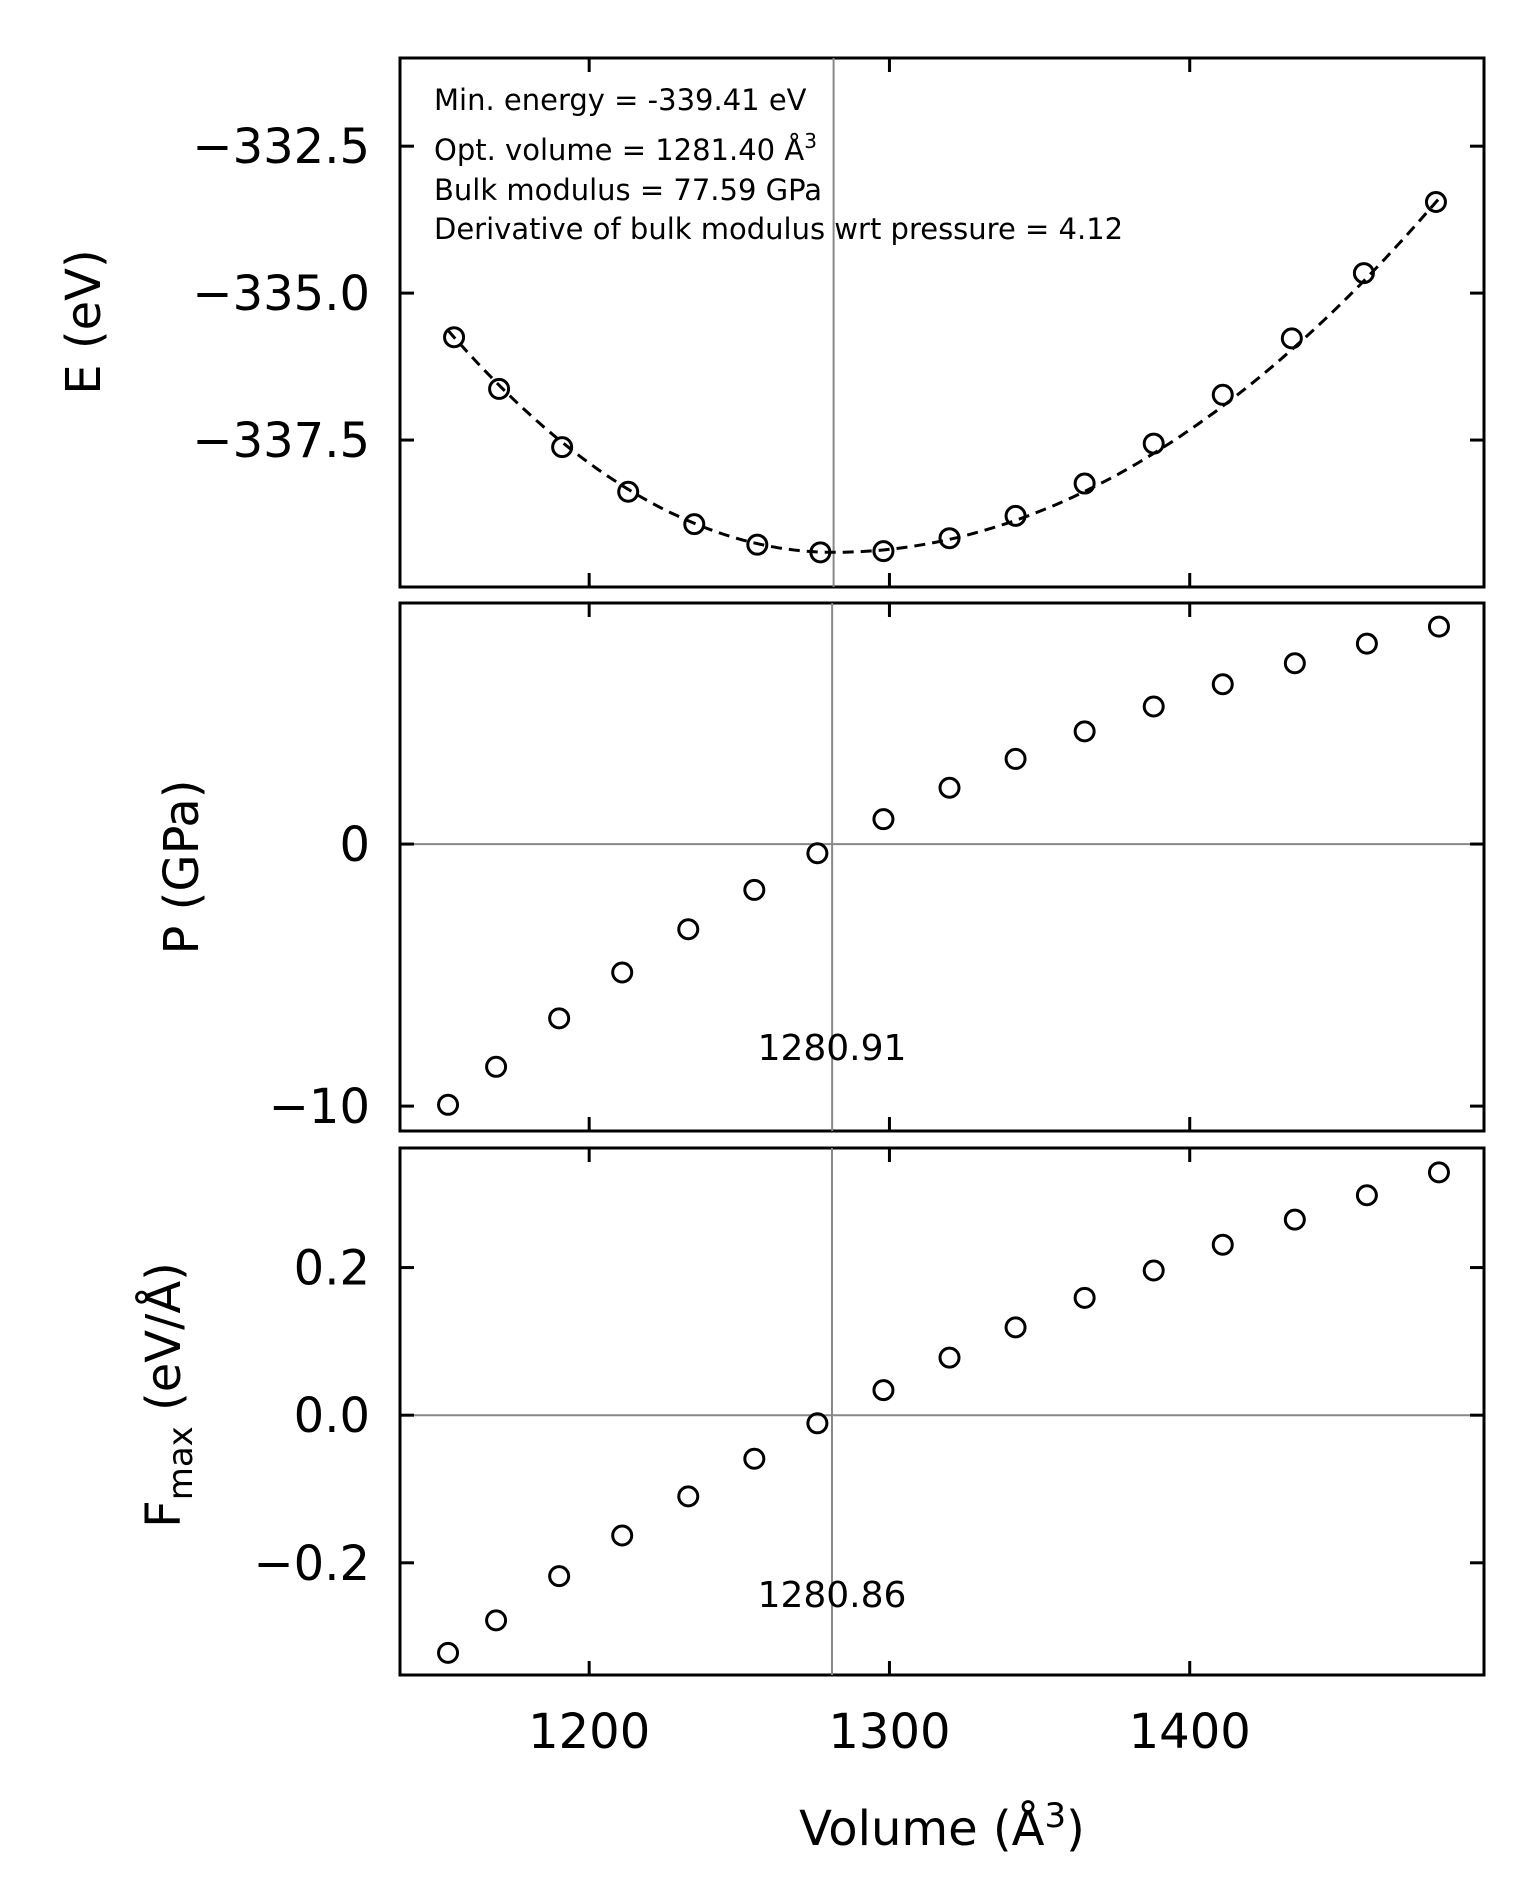  I want to click on energy-fit-curve, so click(943, 375).